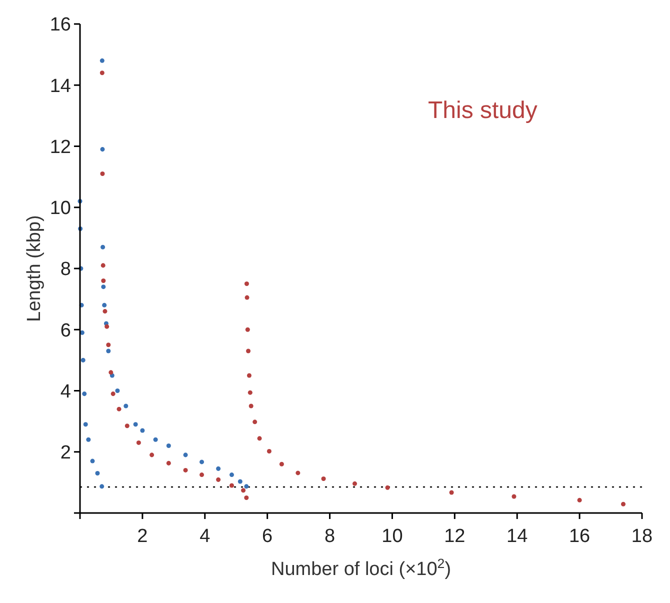 The width and height of the screenshot is (670, 603). Describe the element at coordinates (642, 536) in the screenshot. I see `x-tick-label: 18` at that location.